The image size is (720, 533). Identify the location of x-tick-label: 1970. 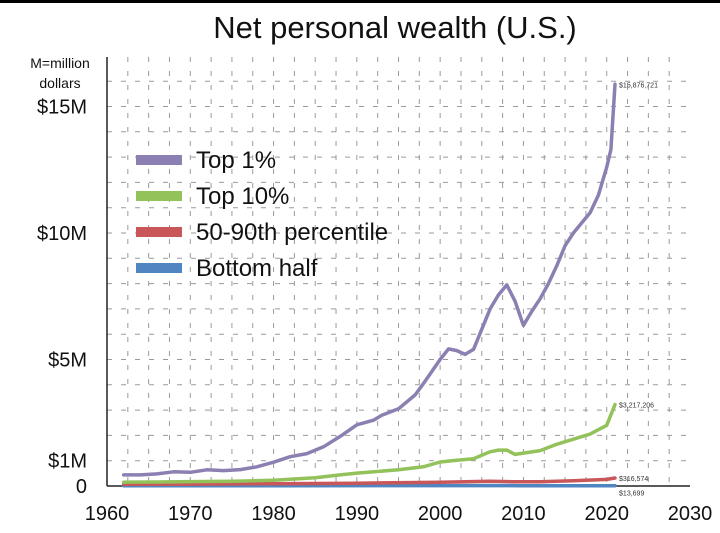
(190, 514).